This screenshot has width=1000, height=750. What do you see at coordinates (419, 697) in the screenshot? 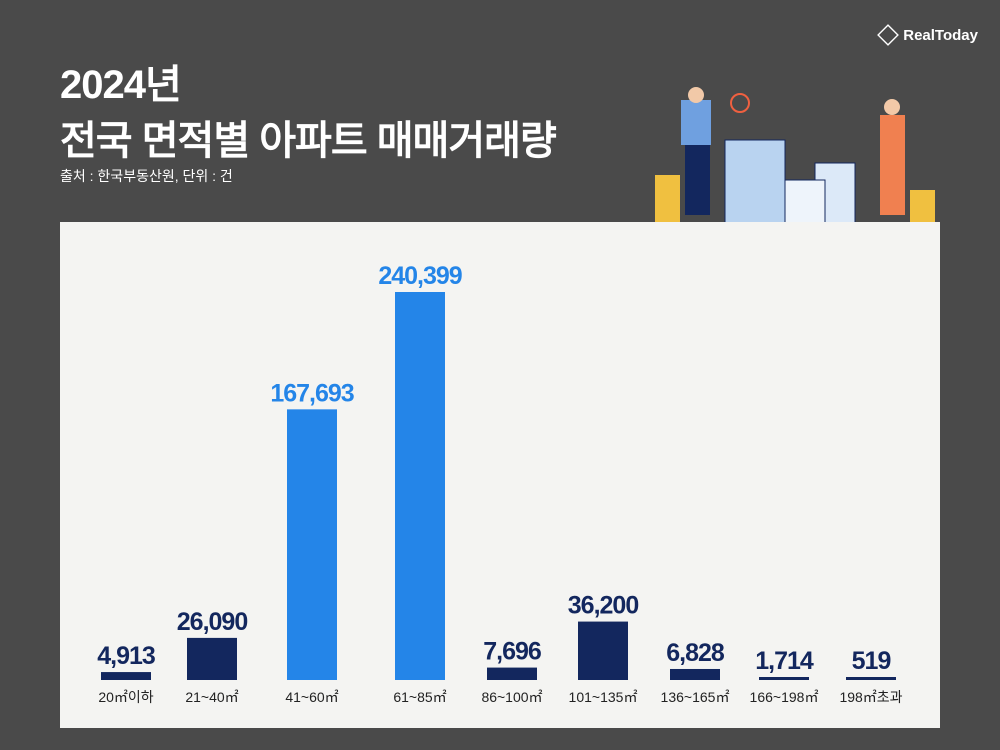
I see `category-label: 61~85㎡` at bounding box center [419, 697].